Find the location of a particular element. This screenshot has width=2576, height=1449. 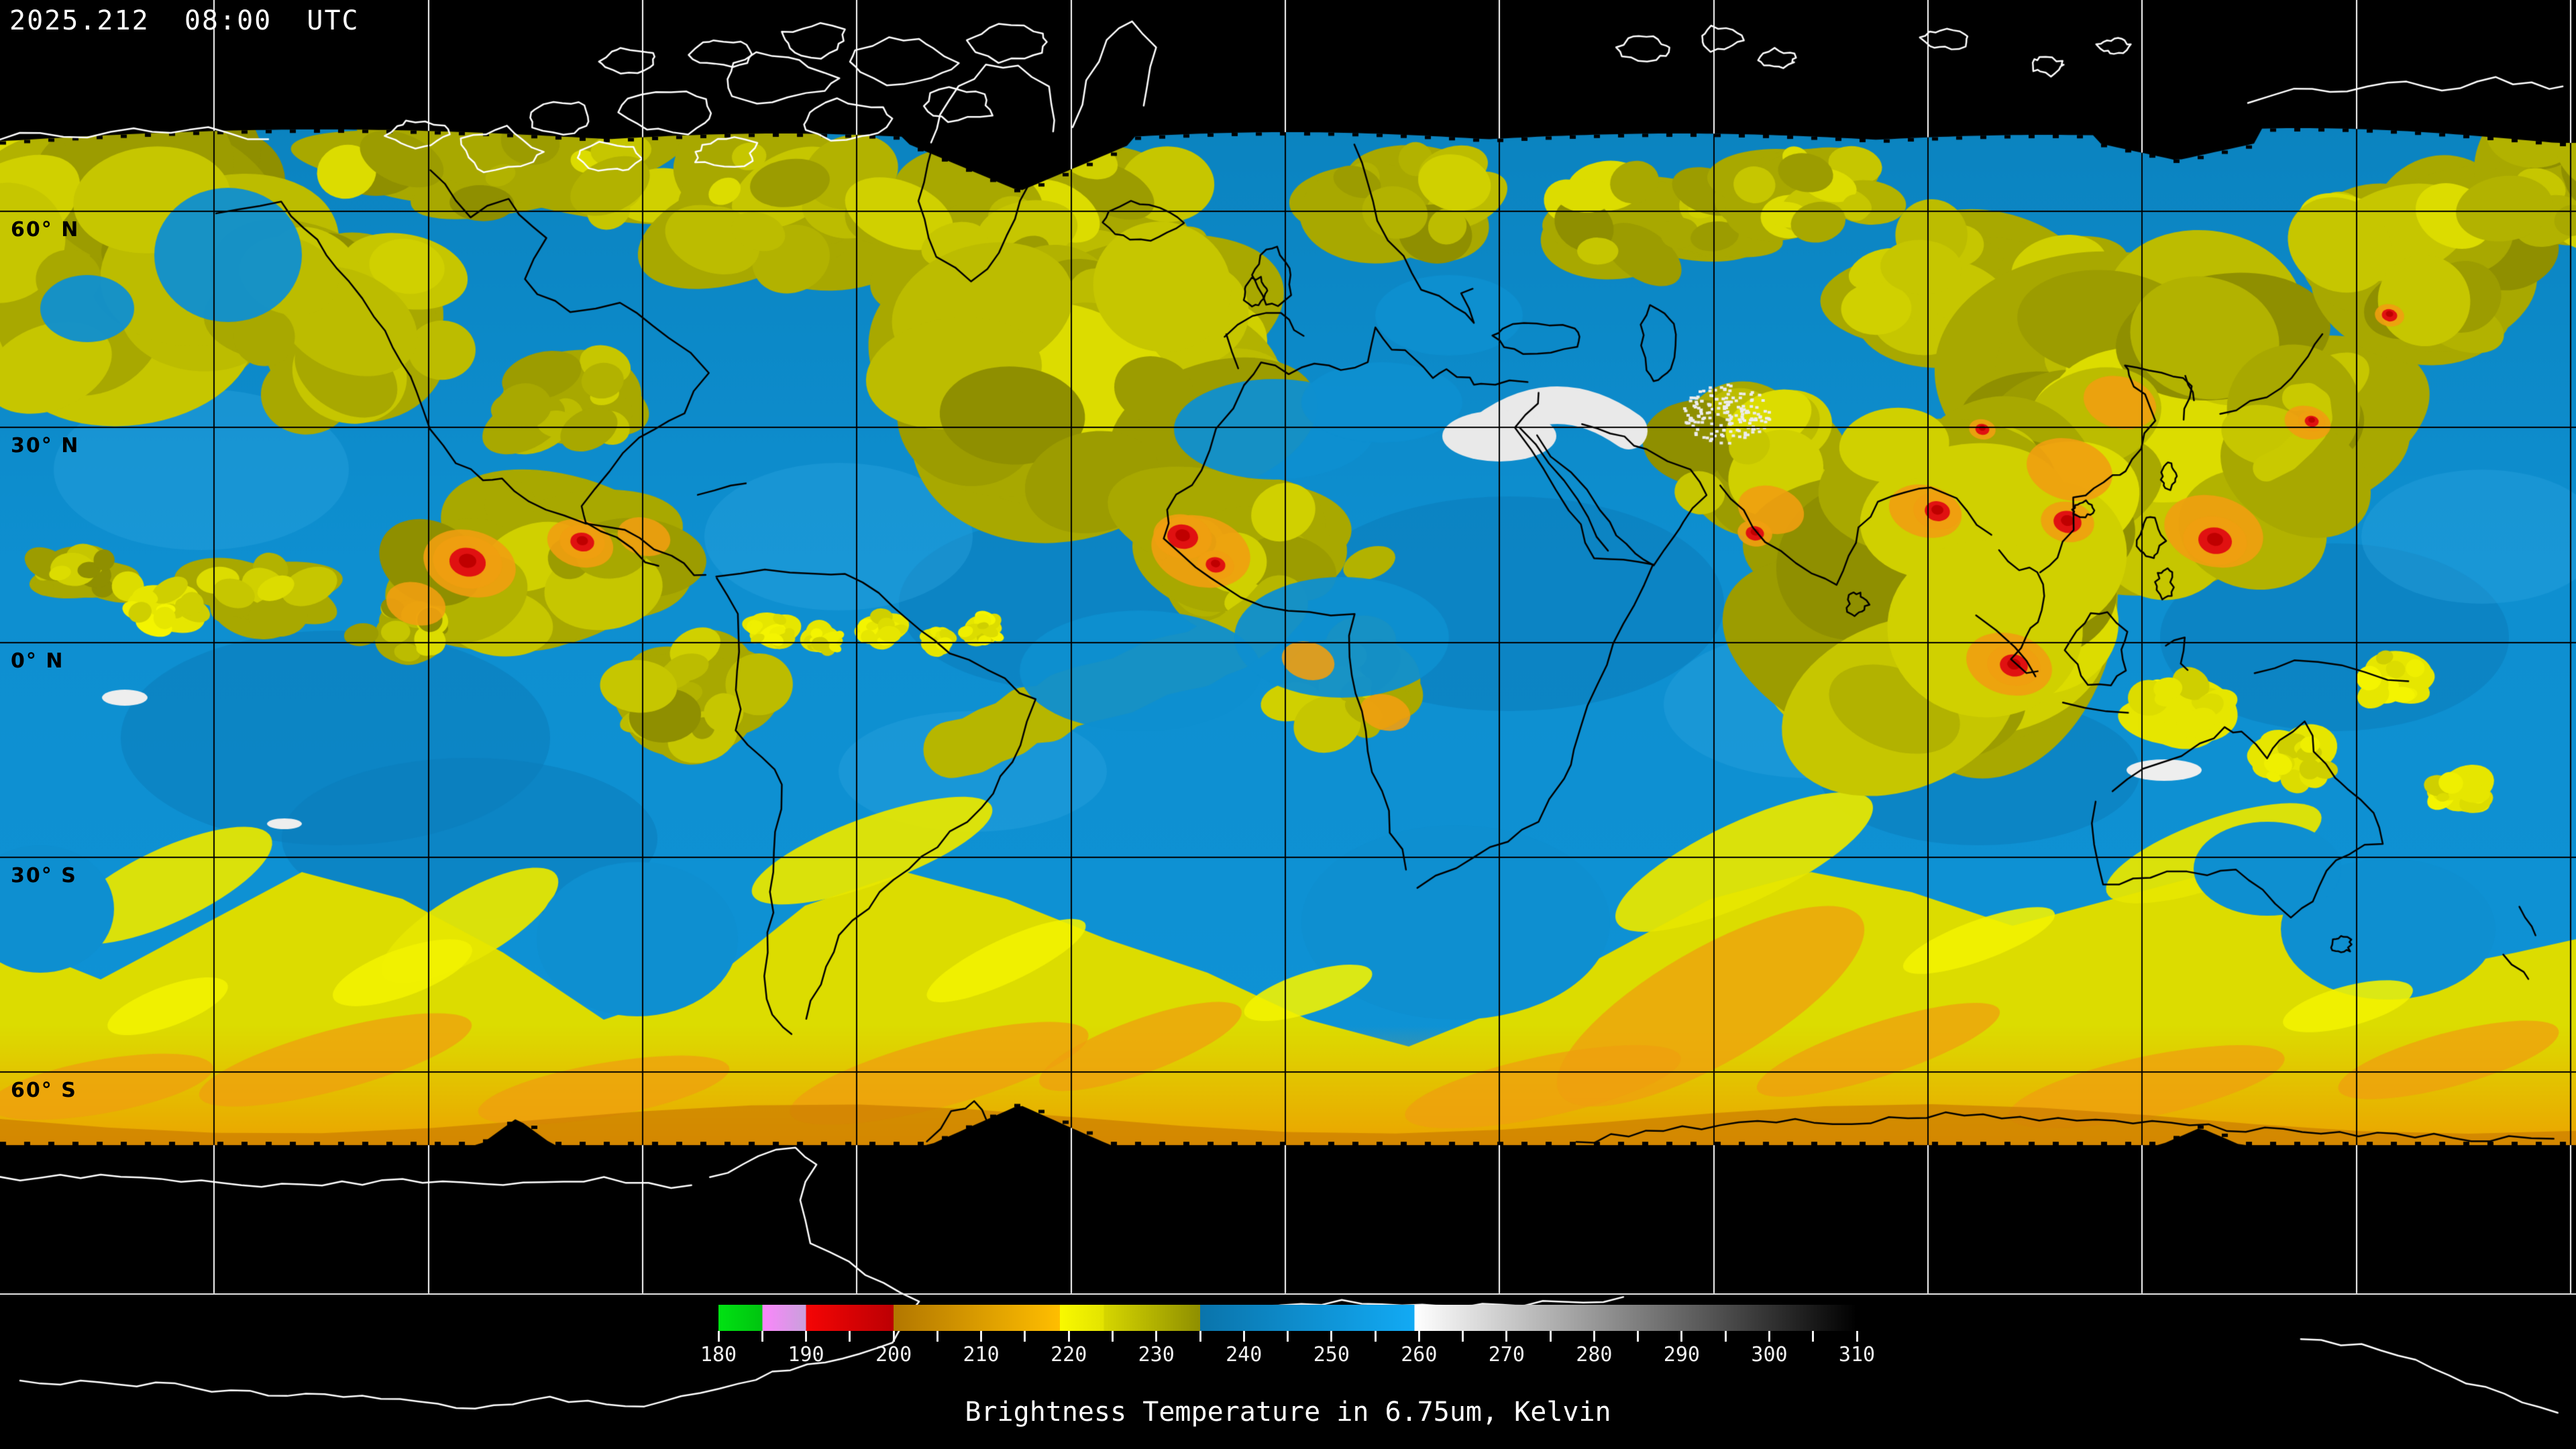

colorbar-tick-label: 180 is located at coordinates (718, 1354).